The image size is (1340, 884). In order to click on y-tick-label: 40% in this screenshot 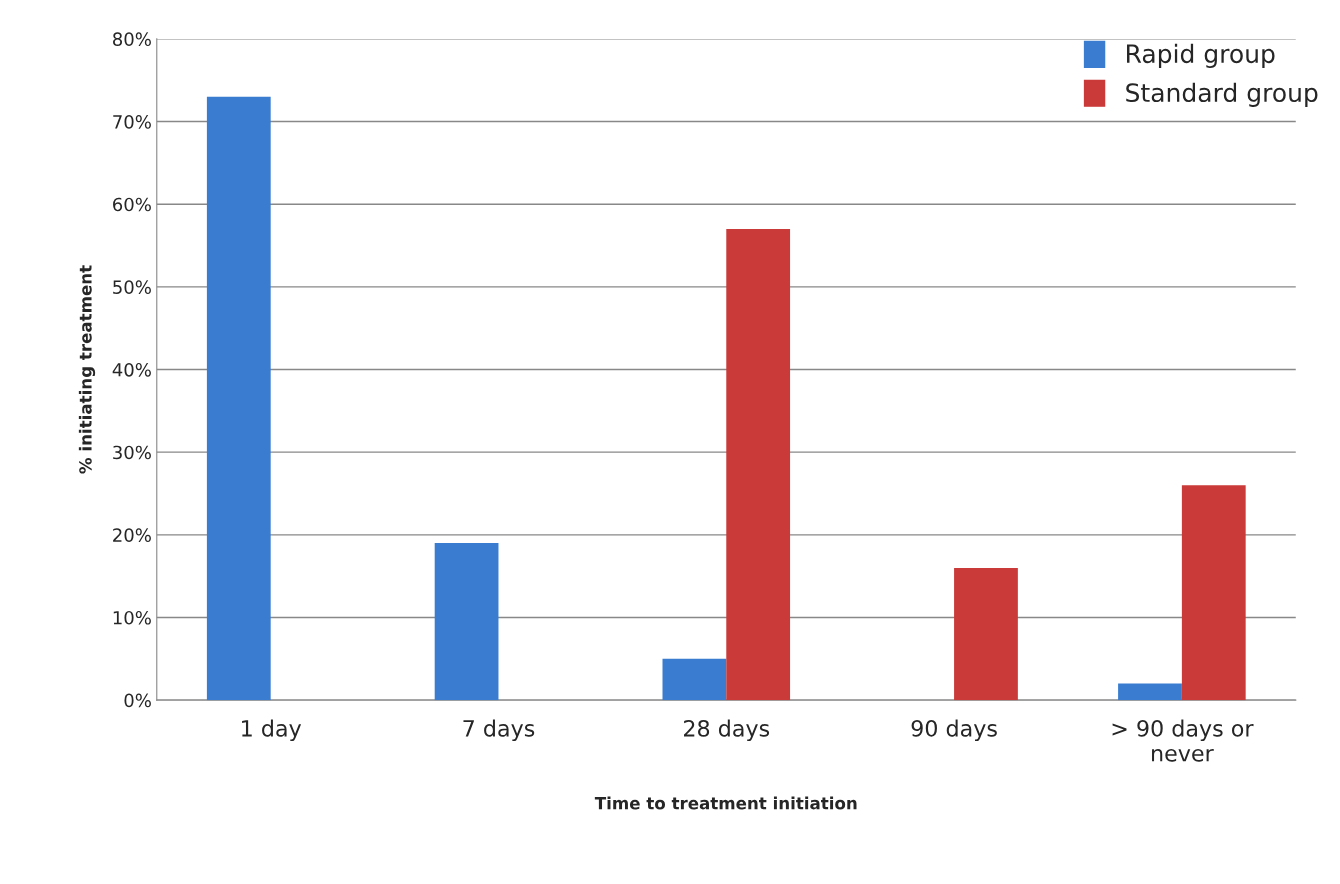, I will do `click(131, 369)`.